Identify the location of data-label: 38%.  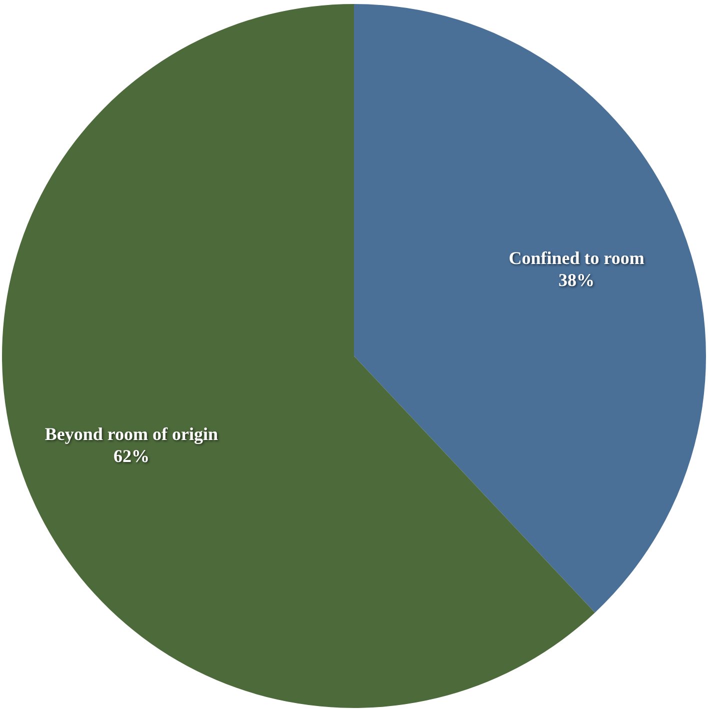
(576, 280).